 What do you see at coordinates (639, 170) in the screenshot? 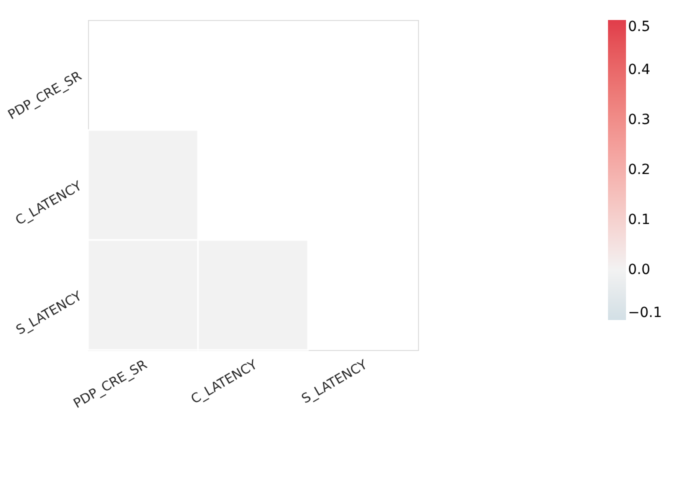
I see `color-bar-label: 0.2` at bounding box center [639, 170].